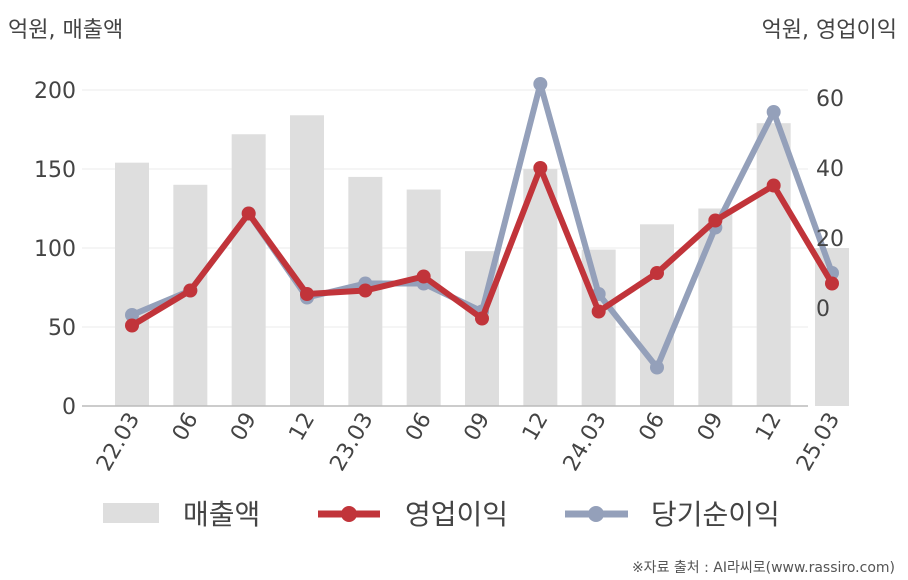  Describe the element at coordinates (830, 169) in the screenshot. I see `right-tick-label: 40` at that location.